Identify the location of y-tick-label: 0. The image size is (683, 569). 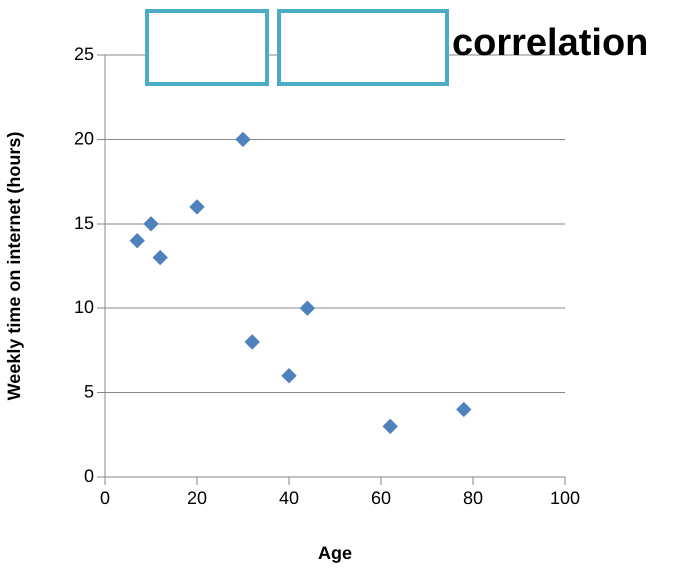
(89, 476).